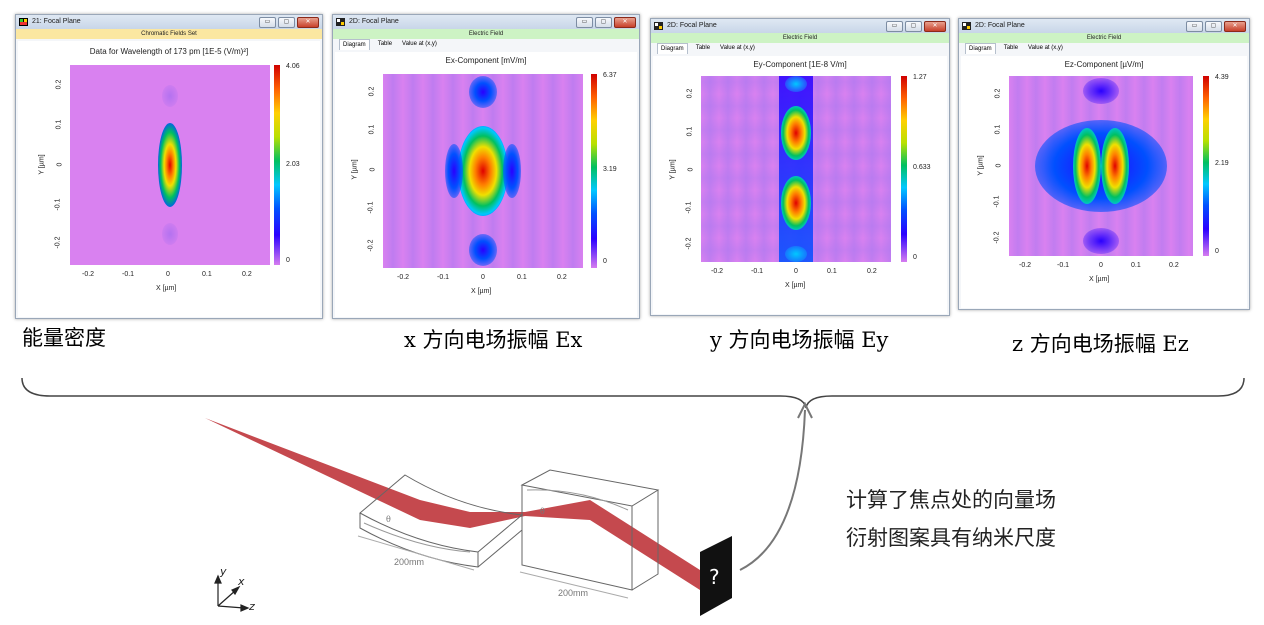 The height and width of the screenshot is (625, 1264). What do you see at coordinates (1104, 64) in the screenshot?
I see `plot-title: Ez-Component [µV/m]` at bounding box center [1104, 64].